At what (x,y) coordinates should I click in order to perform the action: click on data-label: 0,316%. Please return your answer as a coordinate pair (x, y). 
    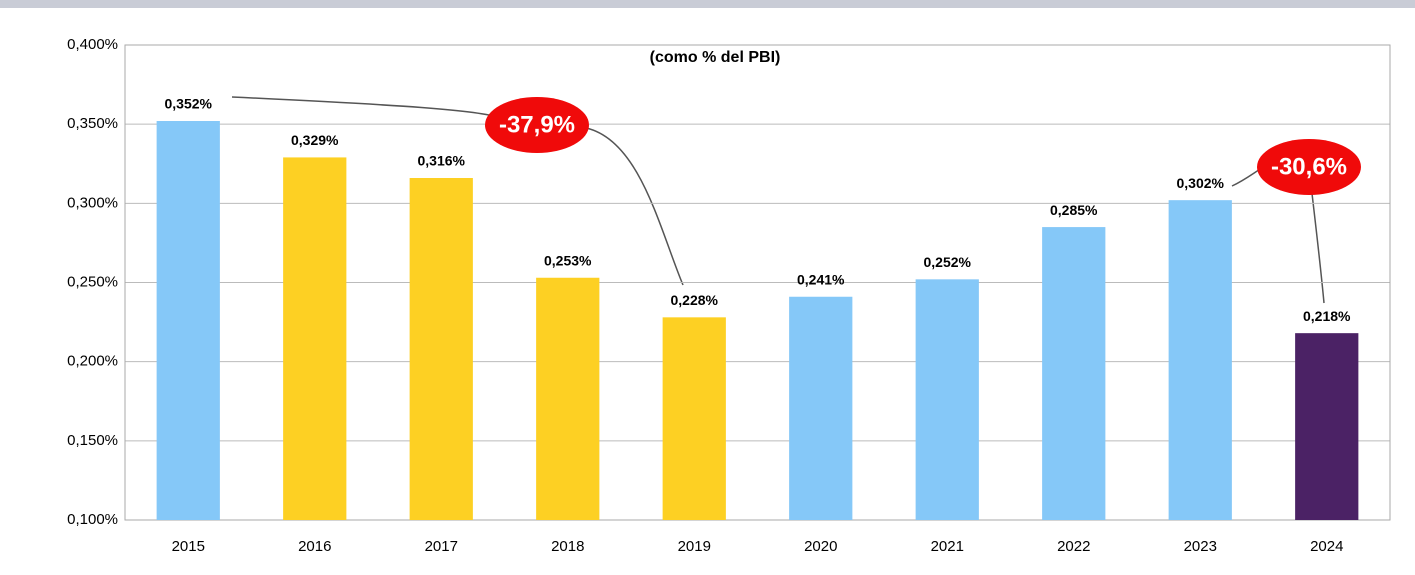
    Looking at the image, I should click on (442, 161).